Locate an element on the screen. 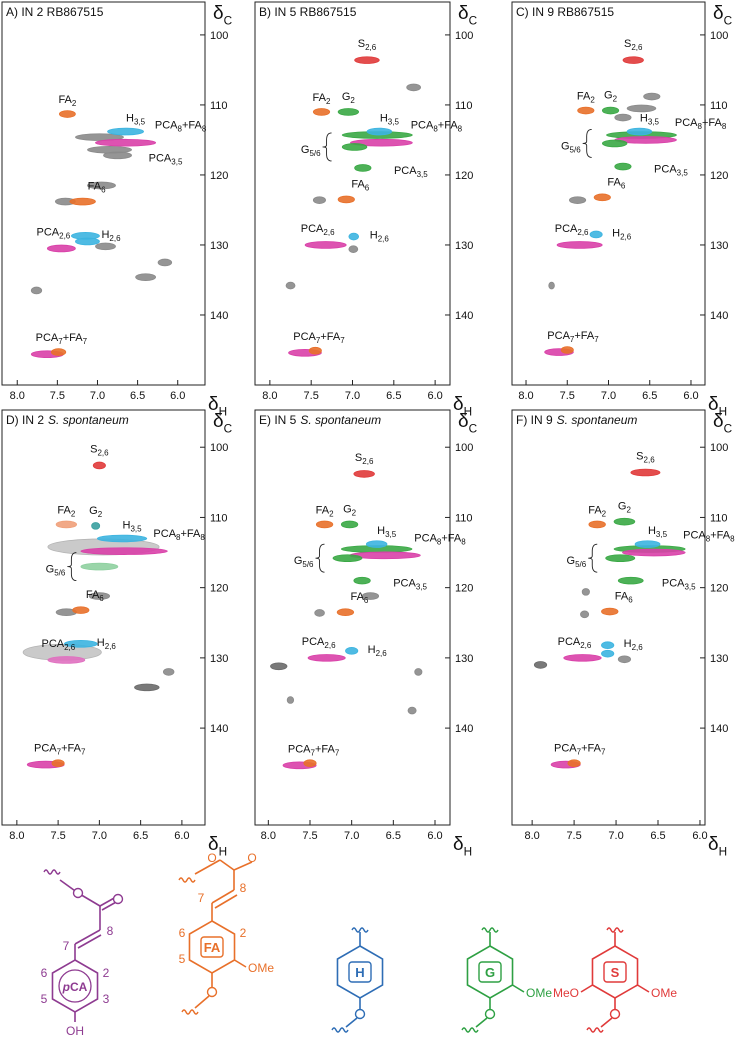  peak-label-text: S is located at coordinates (93, 449).